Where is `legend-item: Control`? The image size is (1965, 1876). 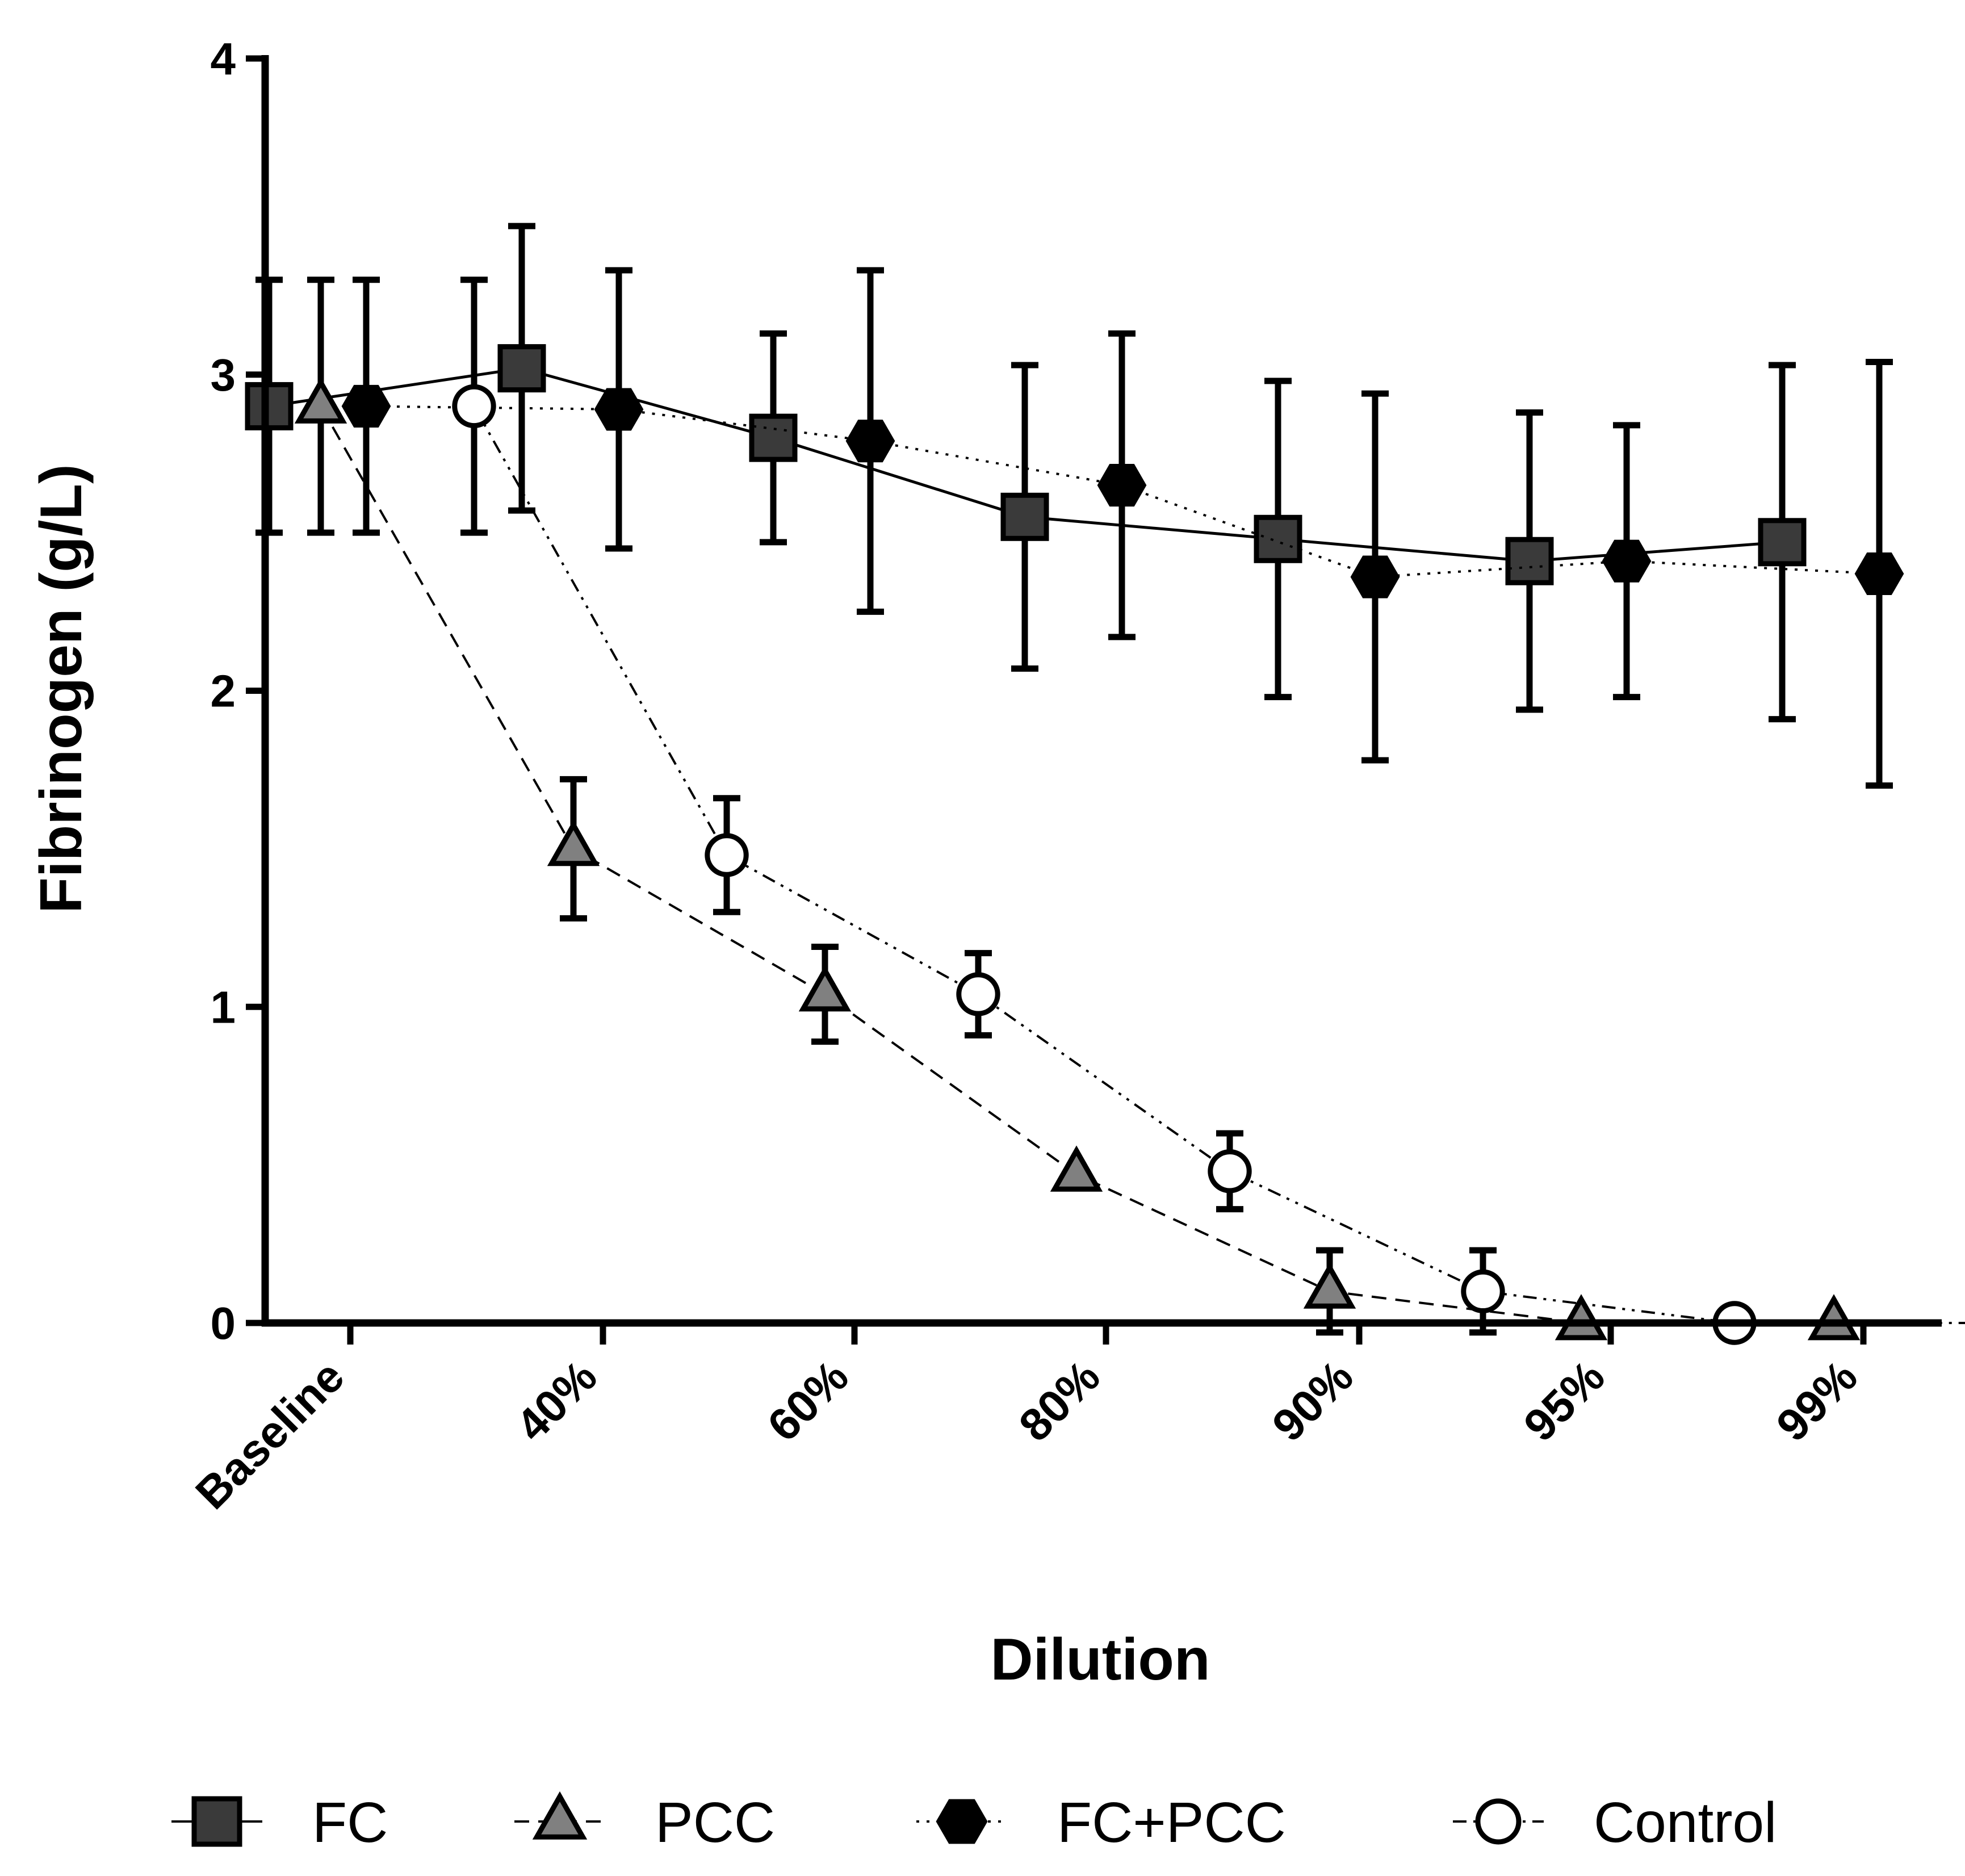
legend-item: Control is located at coordinates (1615, 1822).